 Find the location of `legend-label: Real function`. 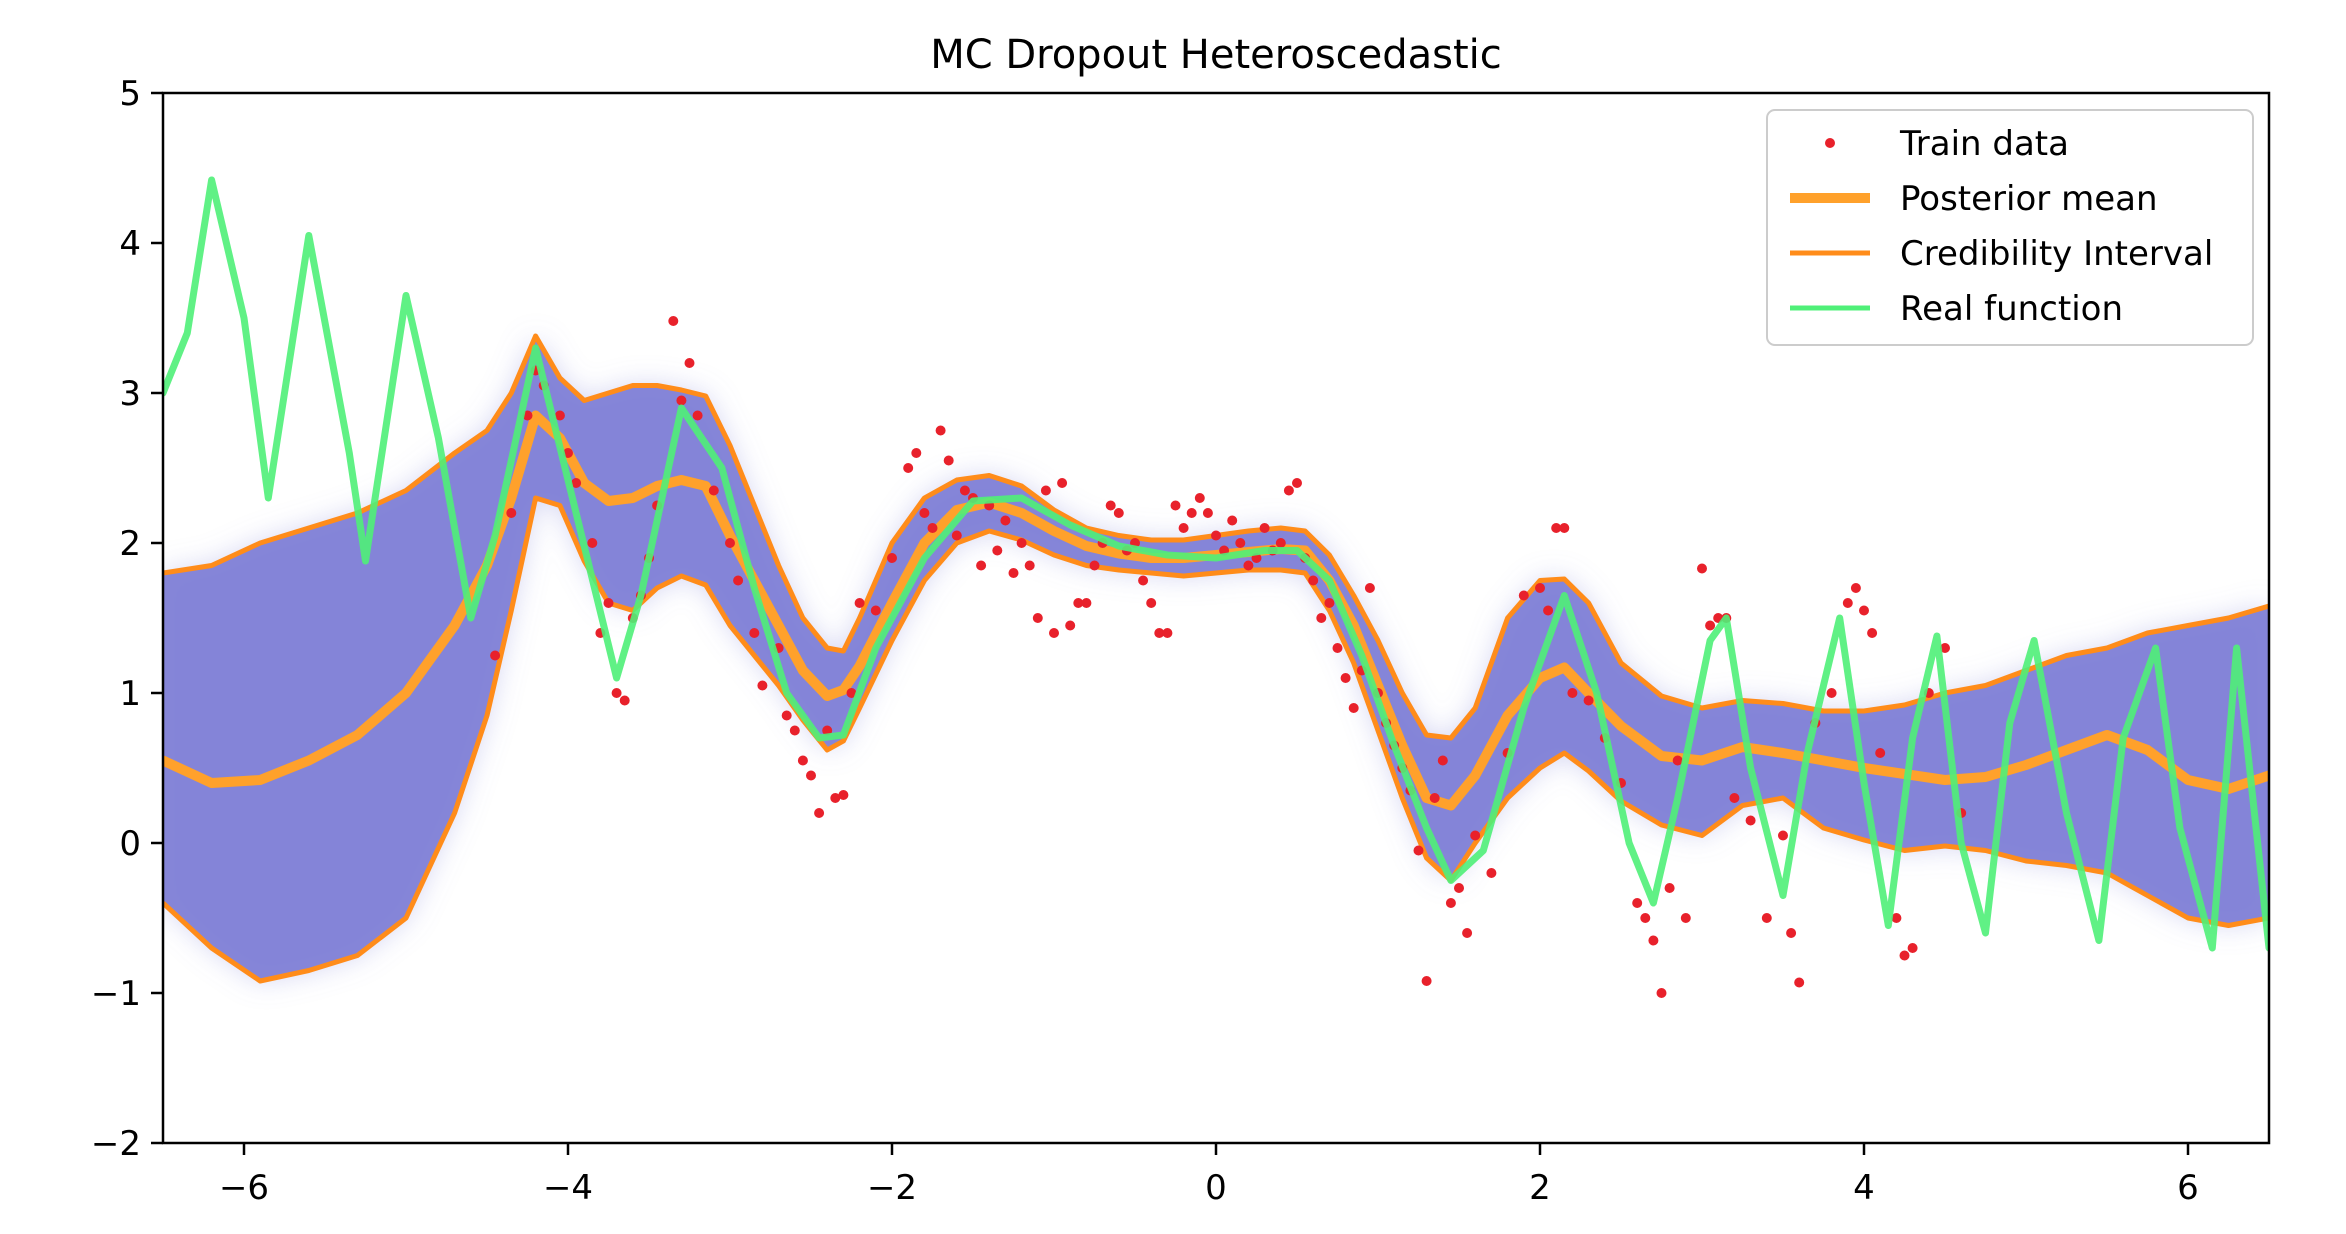

legend-label: Real function is located at coordinates (2011, 309).